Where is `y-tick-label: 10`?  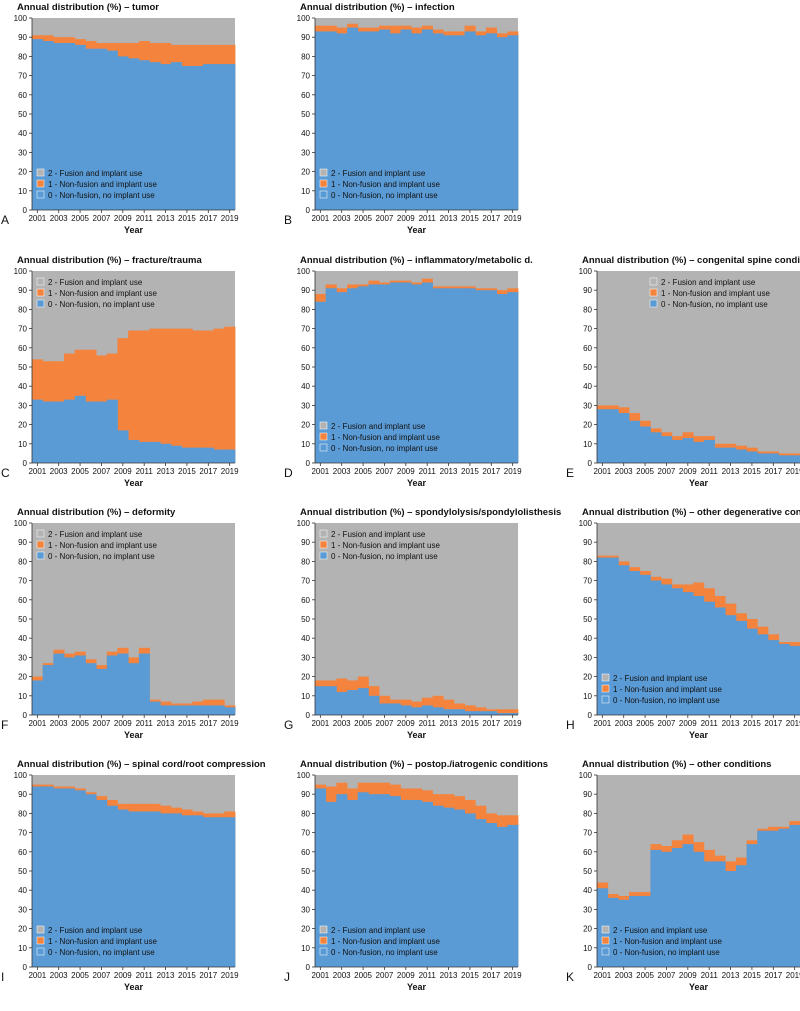
y-tick-label: 10 is located at coordinates (22, 444).